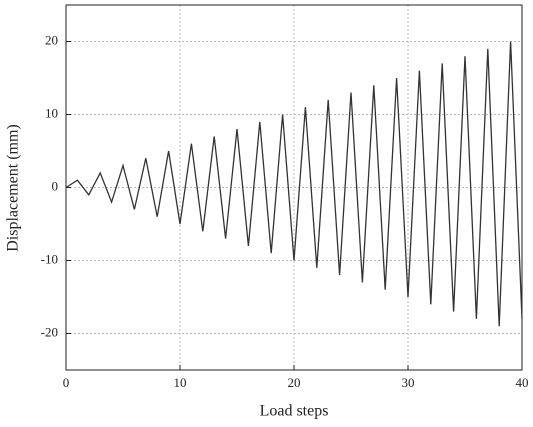 This screenshot has height=427, width=533. Describe the element at coordinates (49, 258) in the screenshot. I see `y-tick-label: -10` at that location.